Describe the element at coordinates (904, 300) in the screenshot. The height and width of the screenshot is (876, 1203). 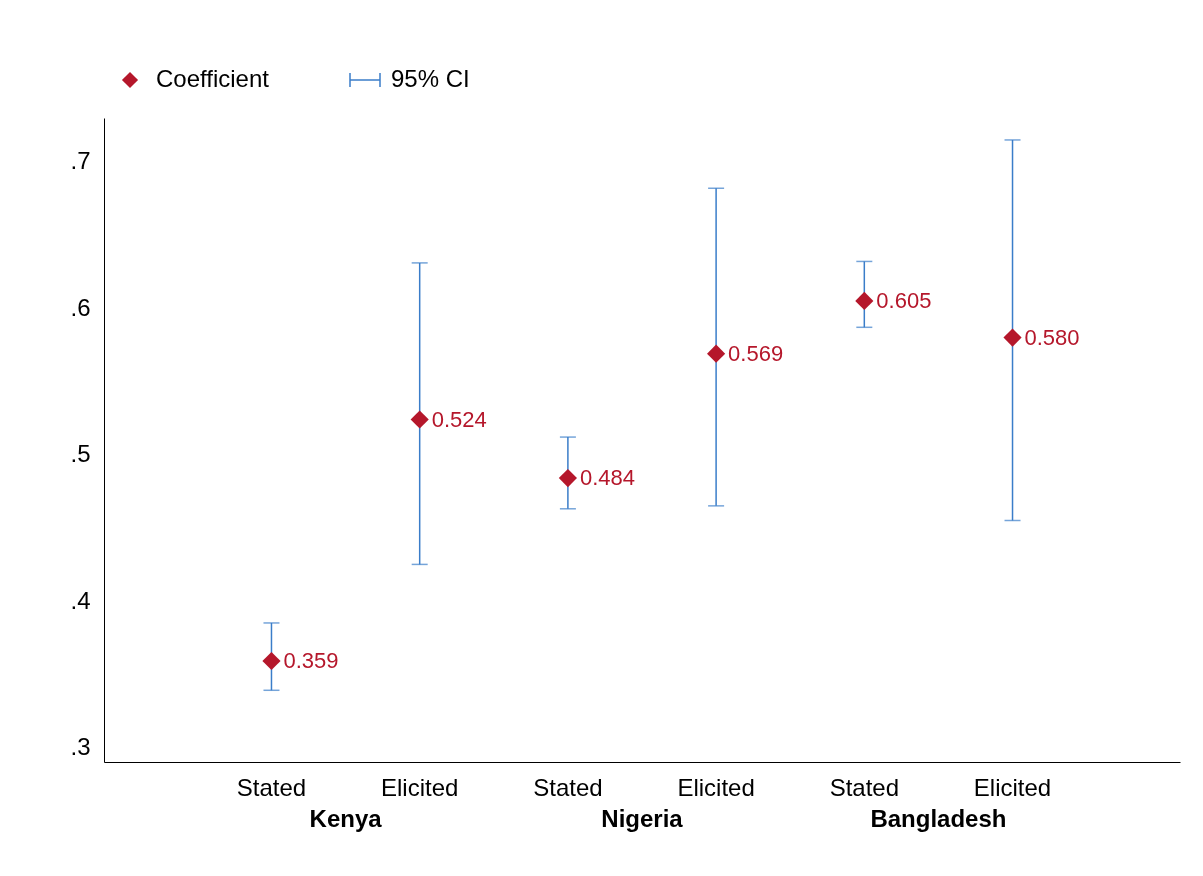
I see `data-label: 0.605` at that location.